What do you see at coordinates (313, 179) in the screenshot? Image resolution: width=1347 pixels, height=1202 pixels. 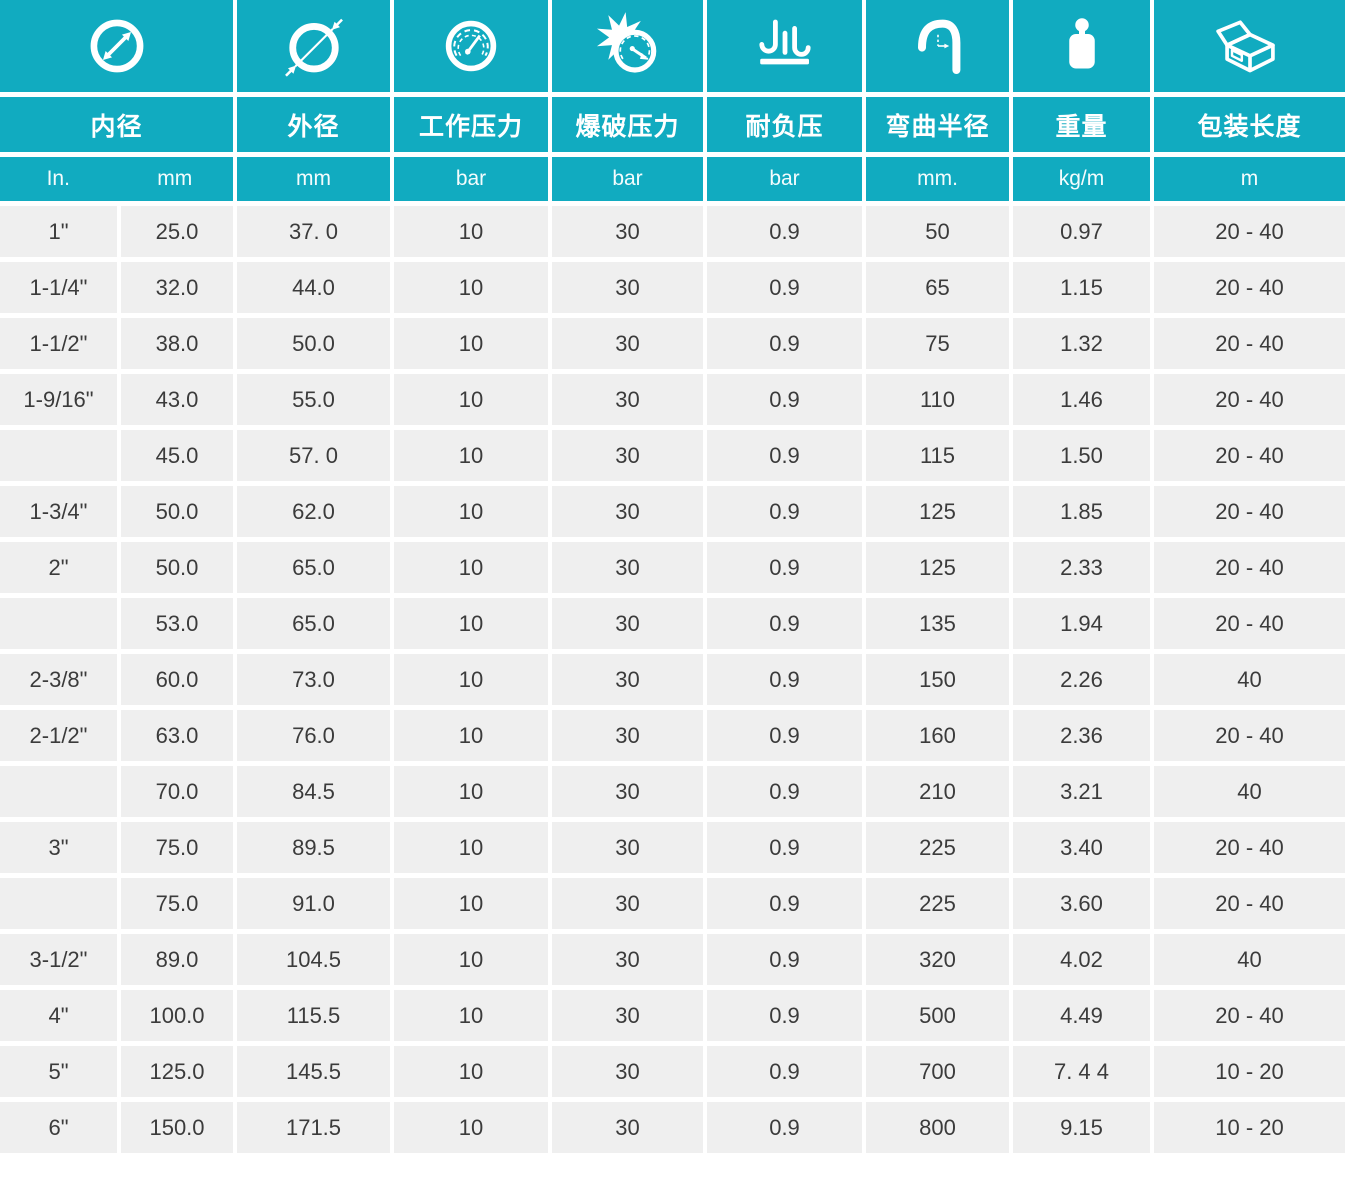 I see `unit-cell-outer-diameter: mm` at bounding box center [313, 179].